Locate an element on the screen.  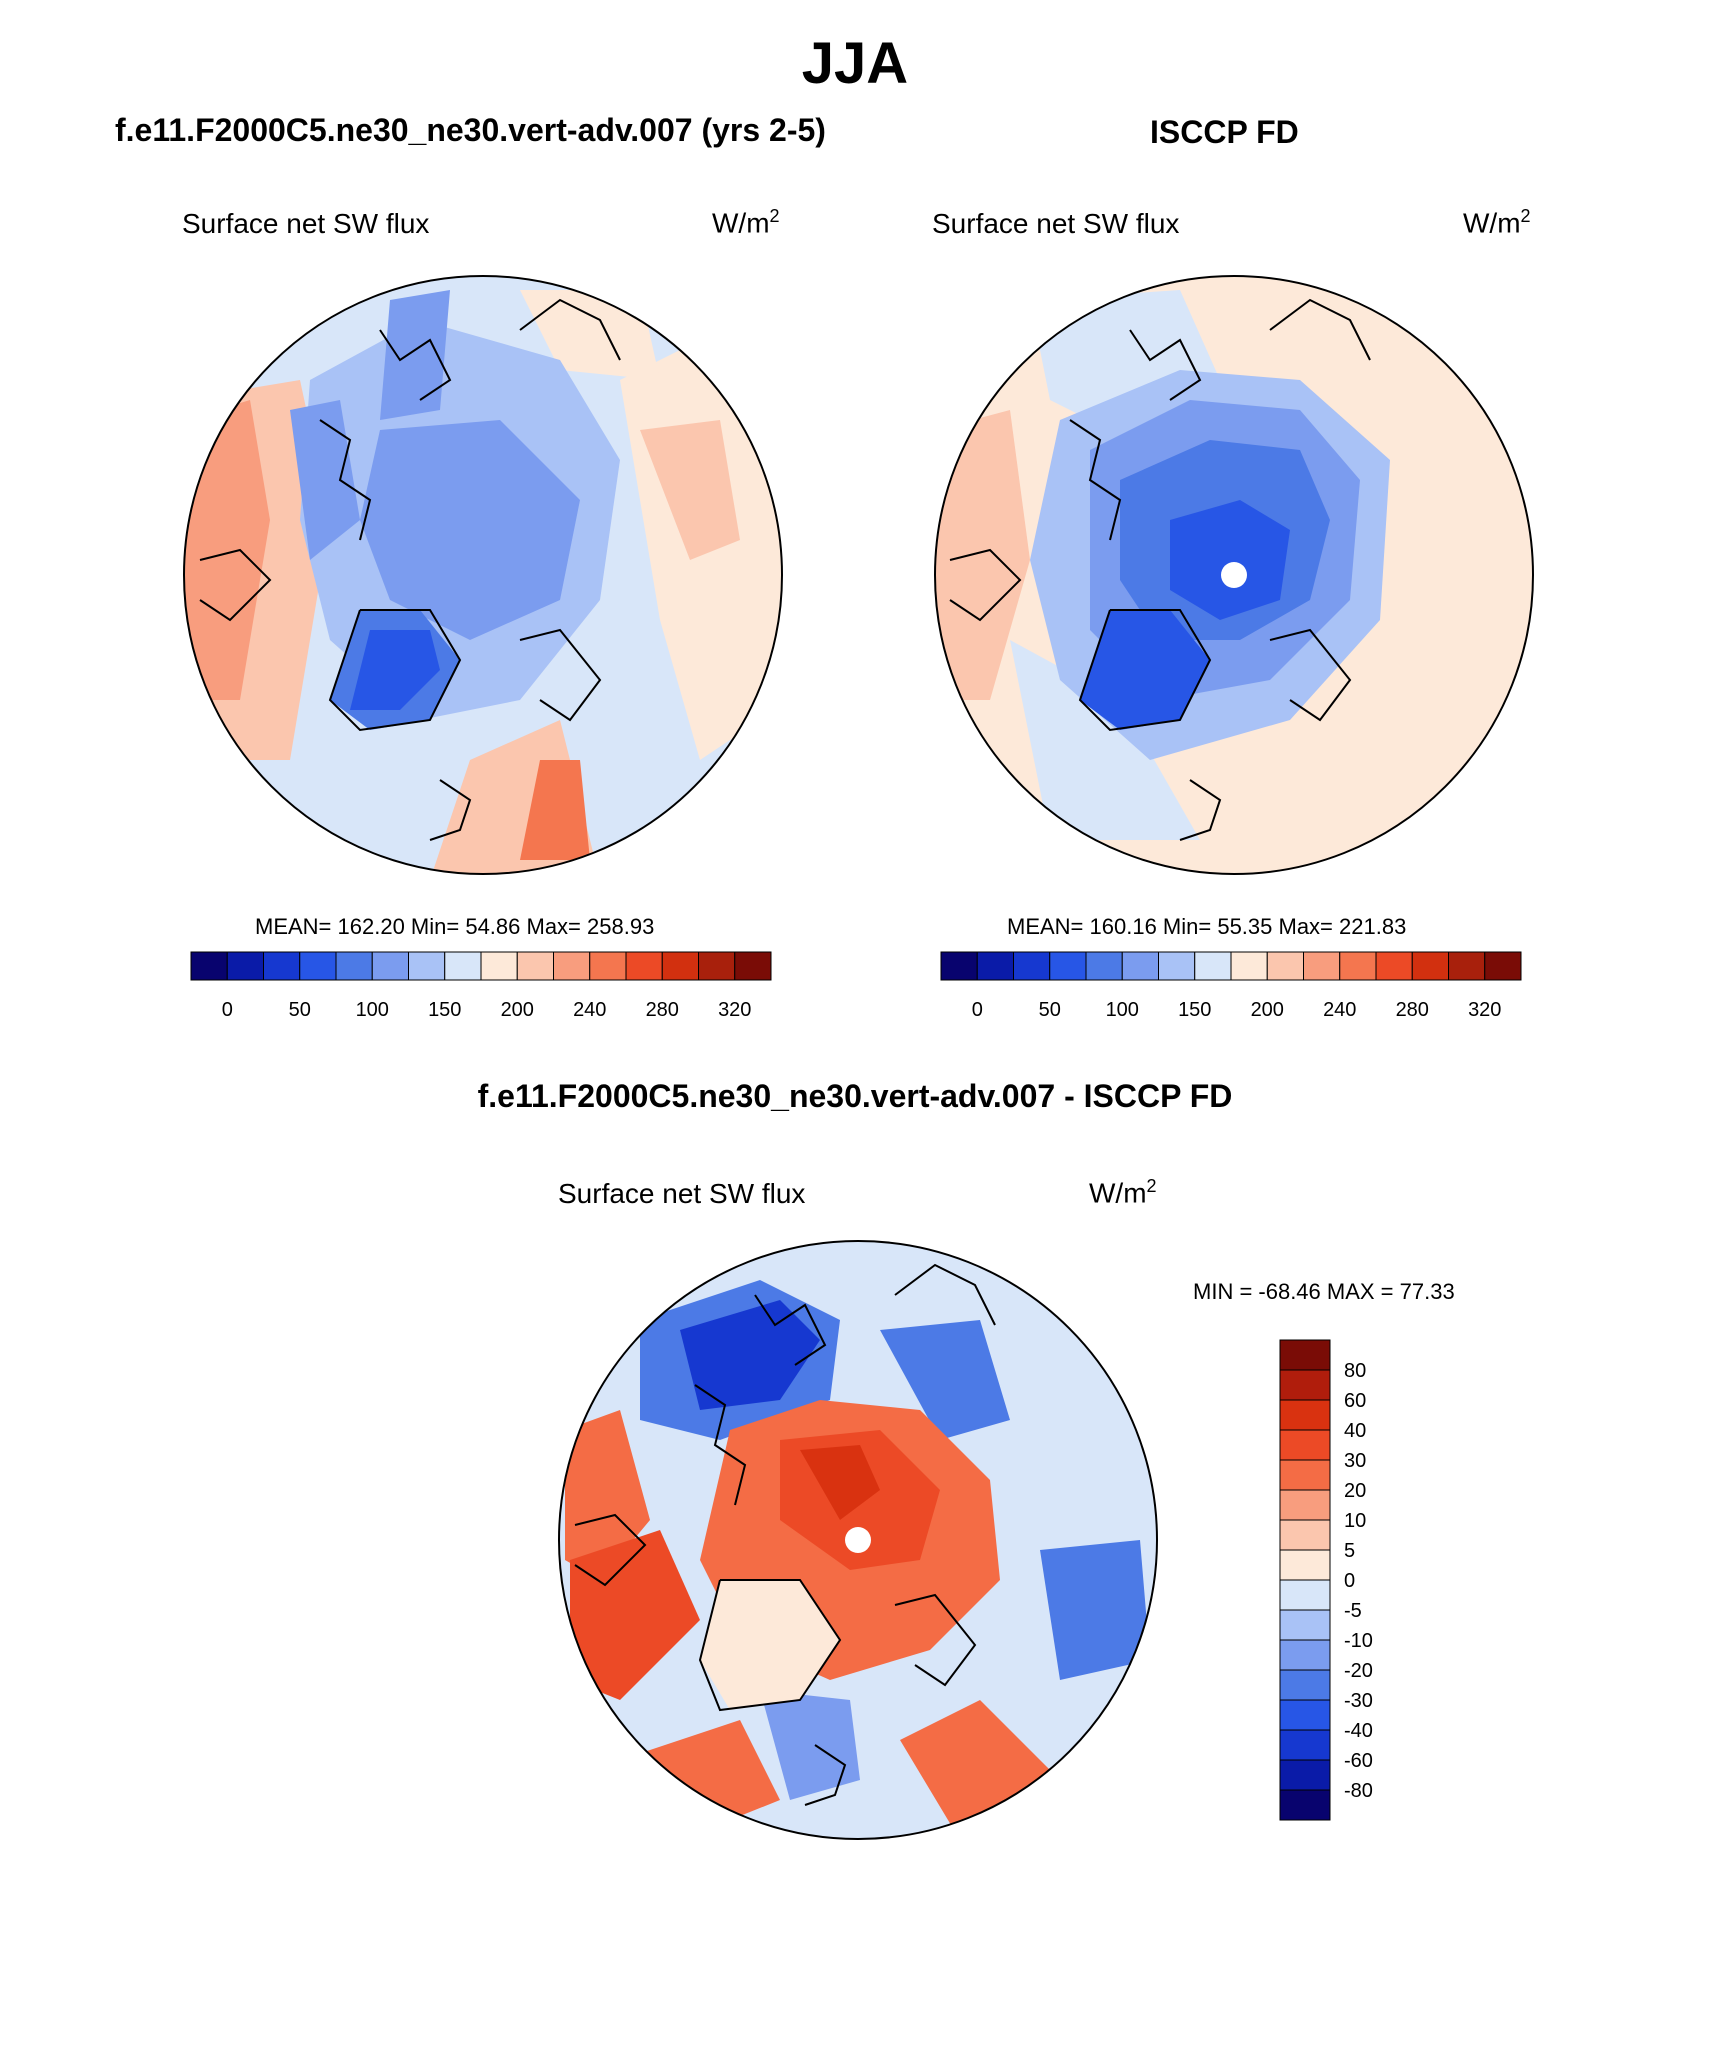
model-colorbar-tick-label: 100 is located at coordinates (372, 1010).